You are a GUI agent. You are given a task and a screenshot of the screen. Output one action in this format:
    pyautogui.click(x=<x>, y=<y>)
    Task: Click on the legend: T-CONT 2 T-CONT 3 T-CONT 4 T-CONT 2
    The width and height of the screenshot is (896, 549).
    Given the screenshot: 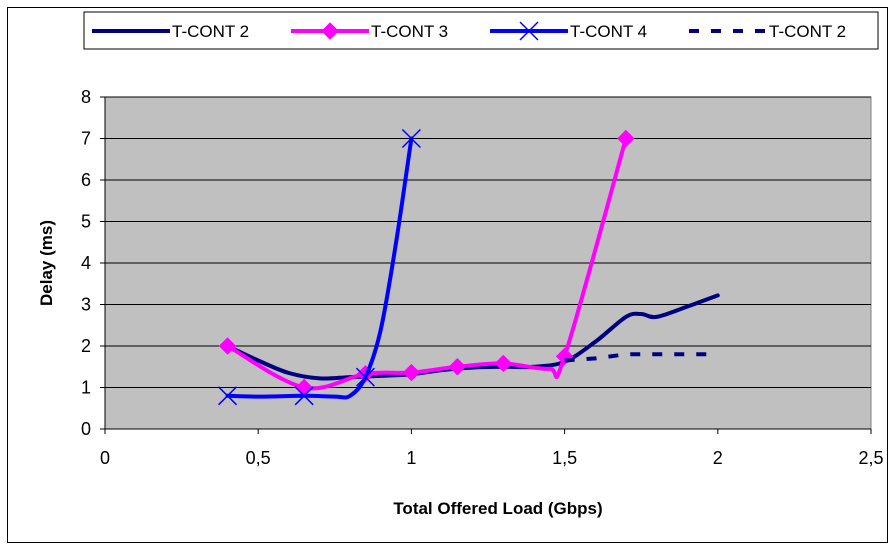 What is the action you would take?
    pyautogui.click(x=481, y=30)
    